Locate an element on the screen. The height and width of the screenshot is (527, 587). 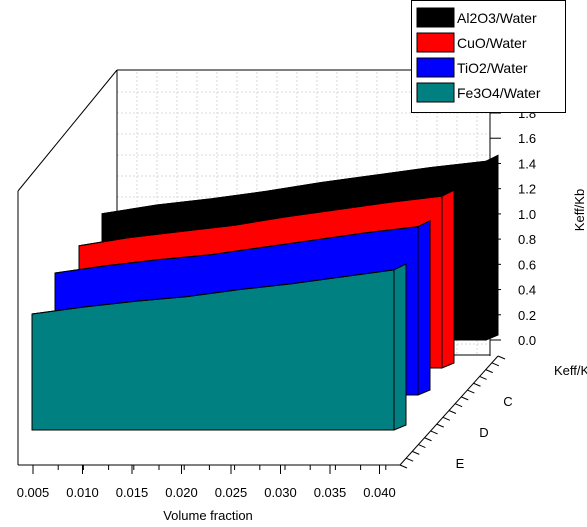
y-tick-label: 0.2 is located at coordinates (527, 315).